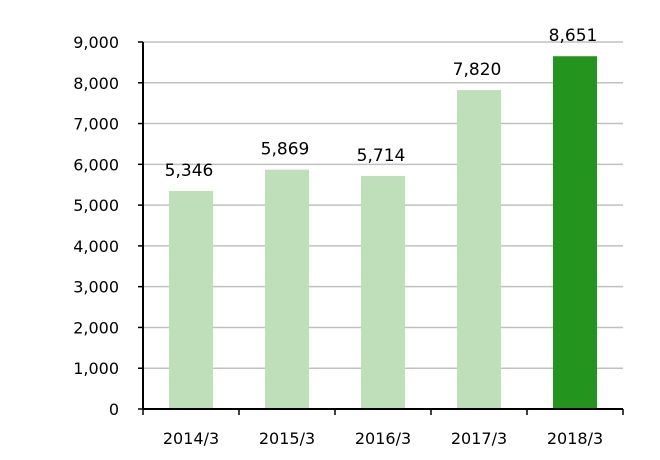 The height and width of the screenshot is (460, 660). Describe the element at coordinates (479, 438) in the screenshot. I see `x-tick-label: 2017/3` at that location.